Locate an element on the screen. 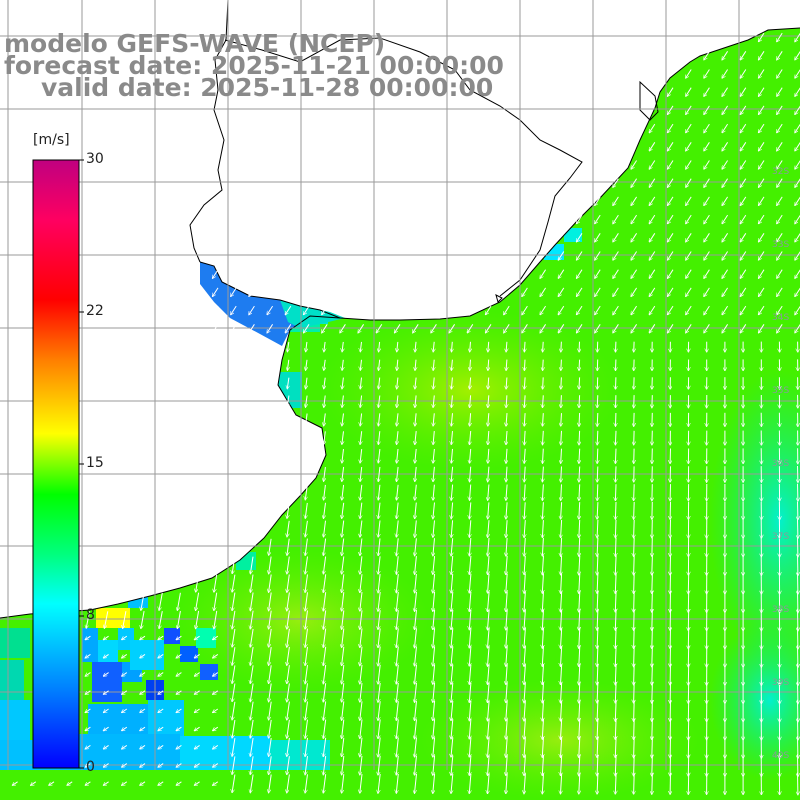  colorbar is located at coordinates (58, 464).